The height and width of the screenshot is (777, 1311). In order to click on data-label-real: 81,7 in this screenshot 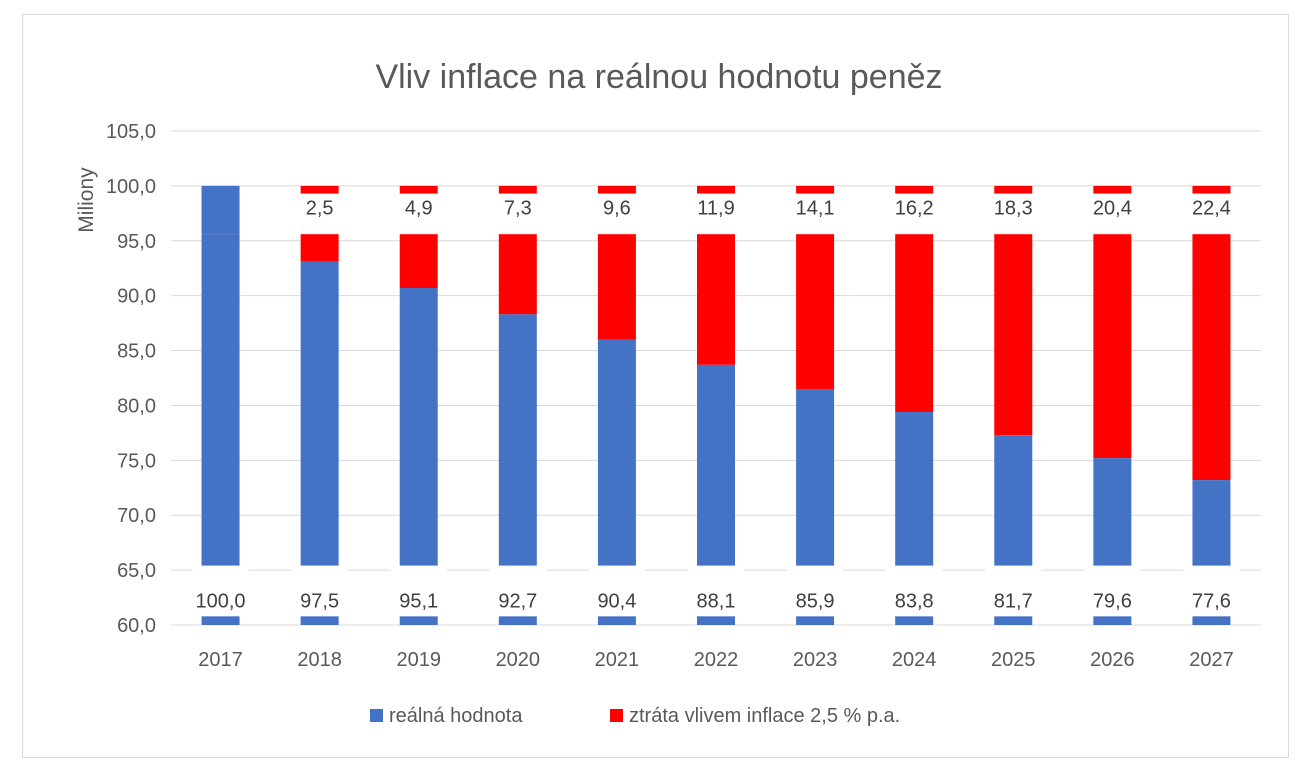, I will do `click(1013, 601)`.